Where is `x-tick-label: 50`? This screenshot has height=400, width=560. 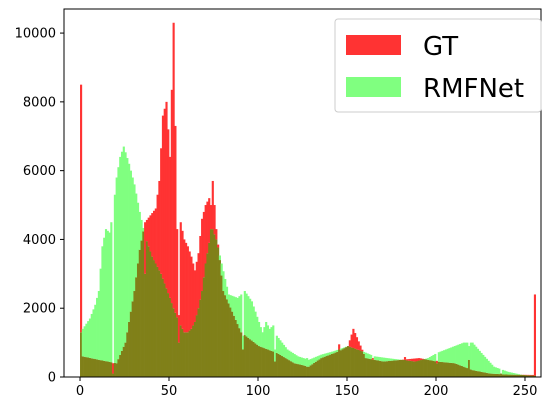
x-tick-label: 50 is located at coordinates (169, 391).